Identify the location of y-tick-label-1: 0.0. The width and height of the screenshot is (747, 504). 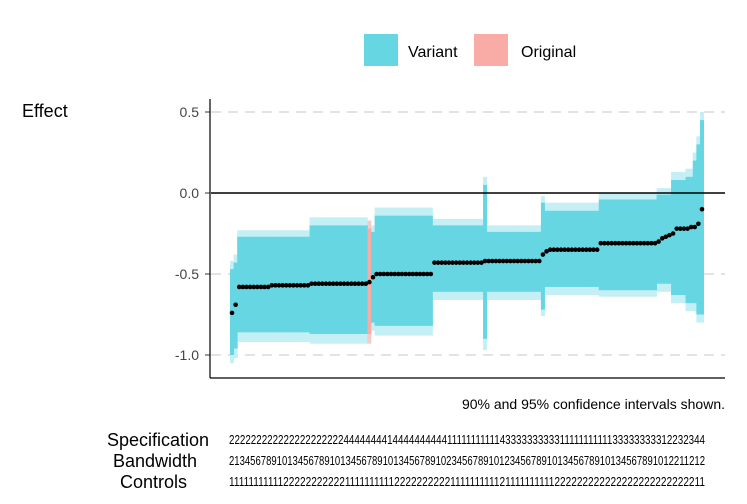
(190, 193).